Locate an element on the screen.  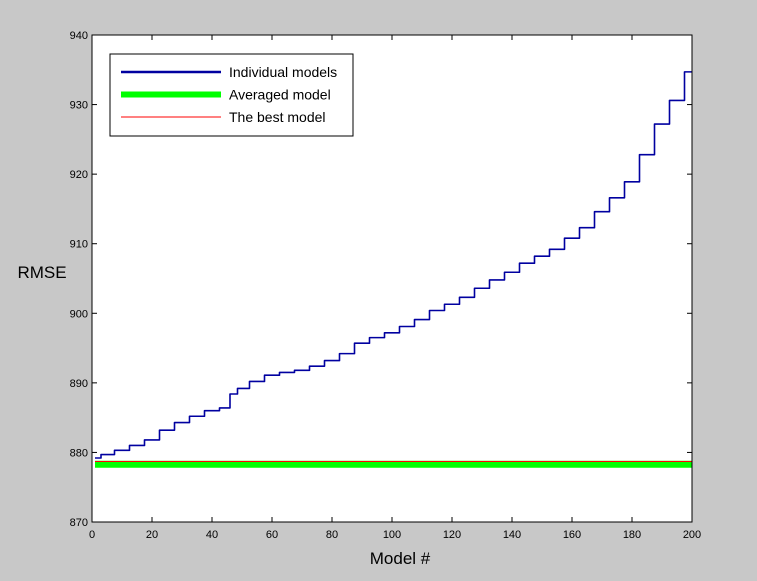
y-tick-label: 910 is located at coordinates (79, 245).